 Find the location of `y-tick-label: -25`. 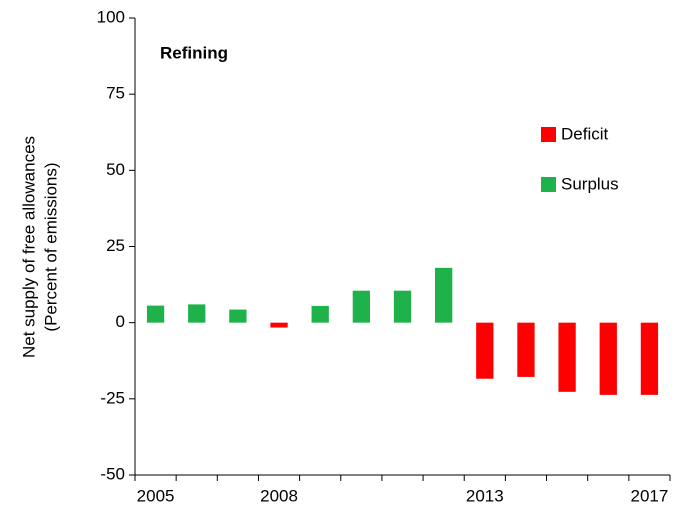

y-tick-label: -25 is located at coordinates (112, 397).